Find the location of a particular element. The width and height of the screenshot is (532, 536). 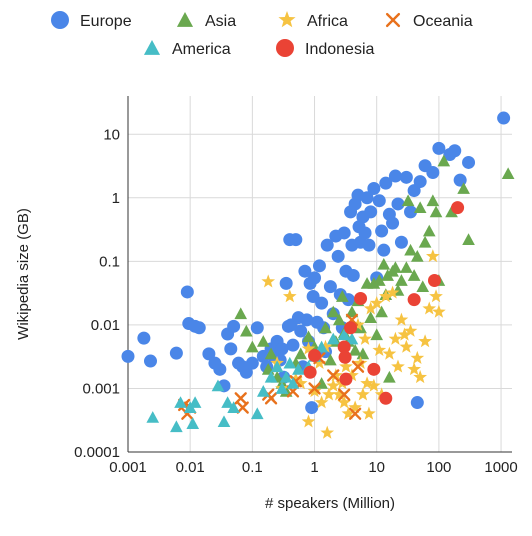

x-tick-label: 1 is located at coordinates (314, 467).